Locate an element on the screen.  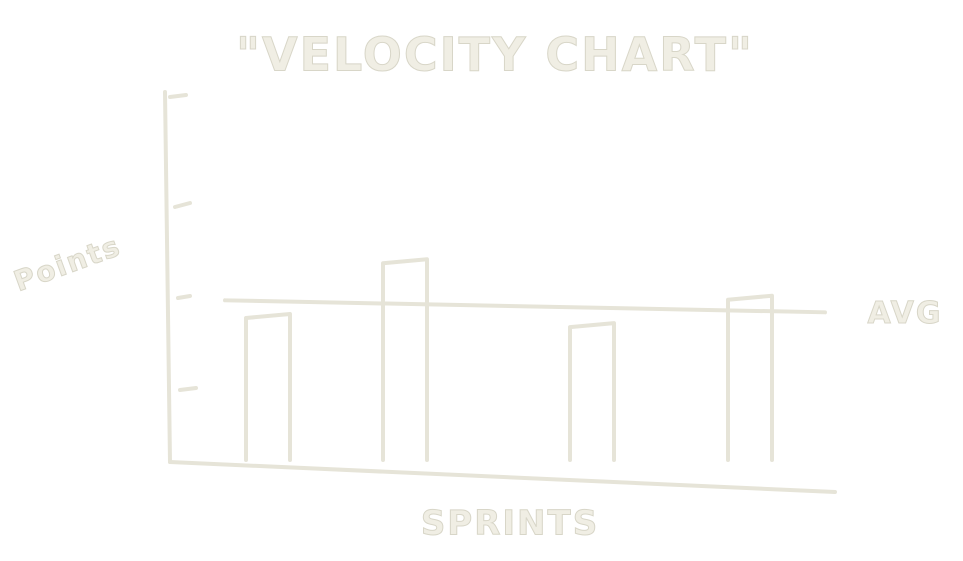
x-axis is located at coordinates (502, 477).